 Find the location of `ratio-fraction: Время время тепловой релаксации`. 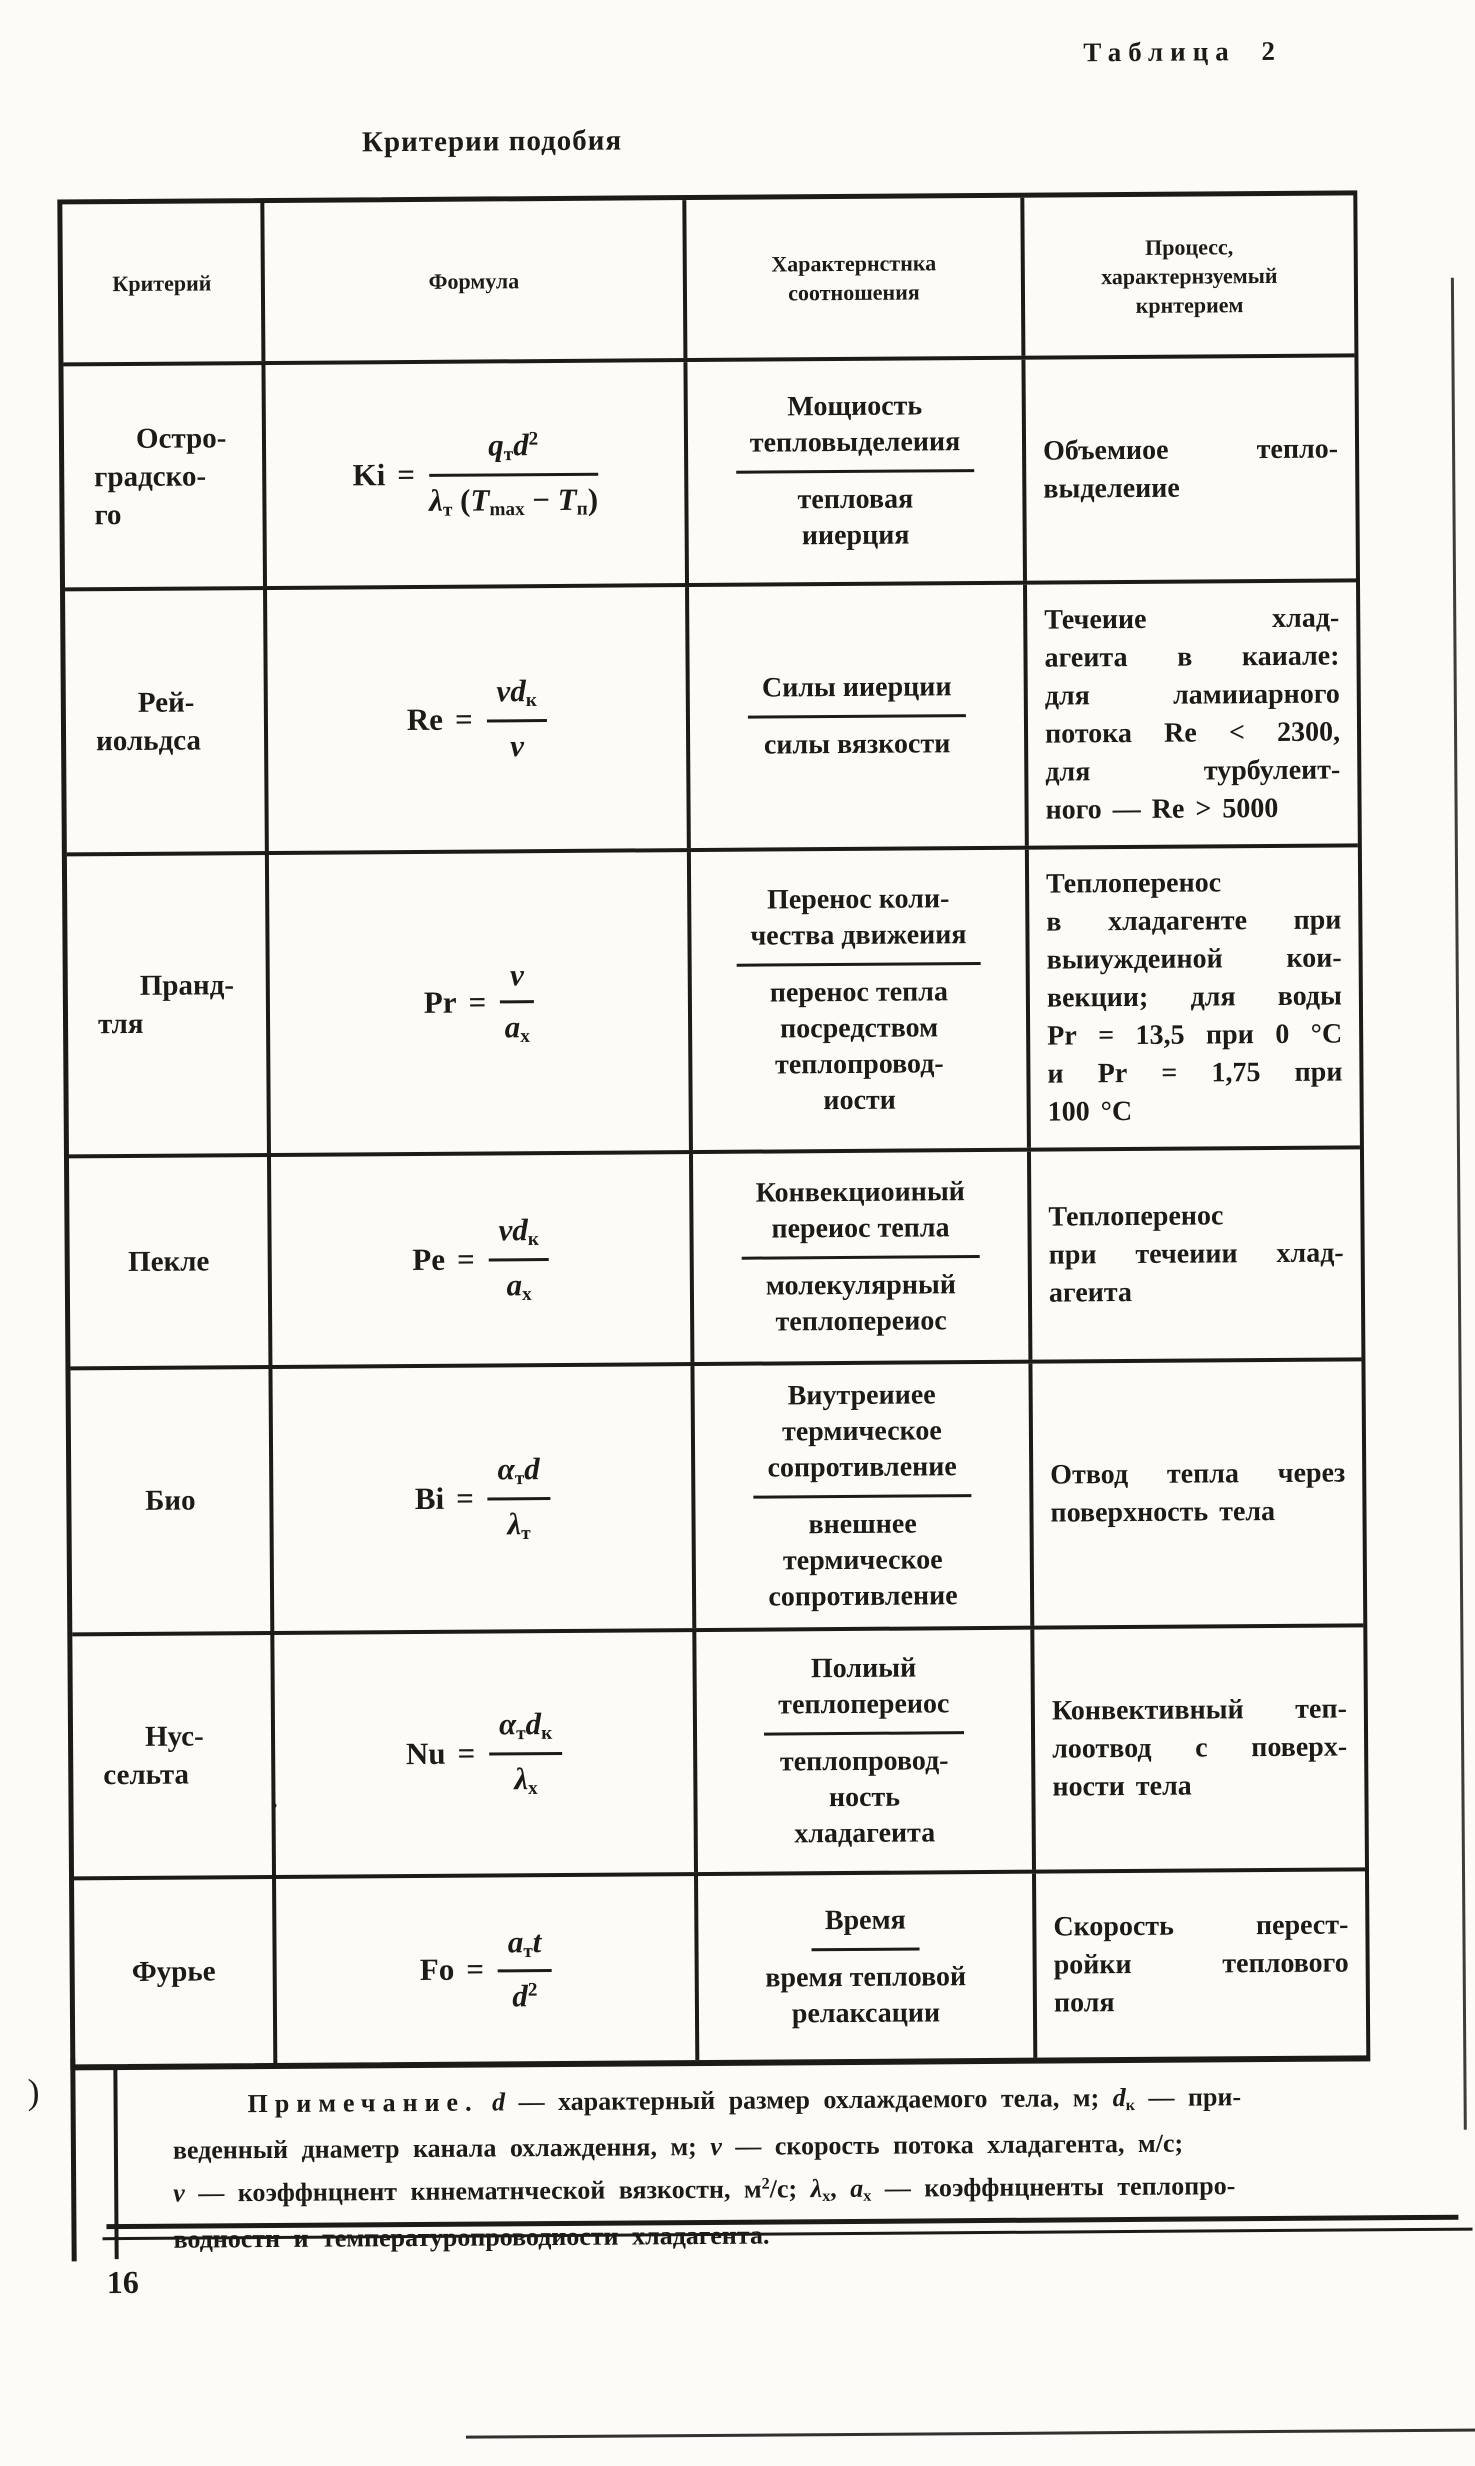

ratio-fraction: Время время тепловой релаксации is located at coordinates (866, 1966).